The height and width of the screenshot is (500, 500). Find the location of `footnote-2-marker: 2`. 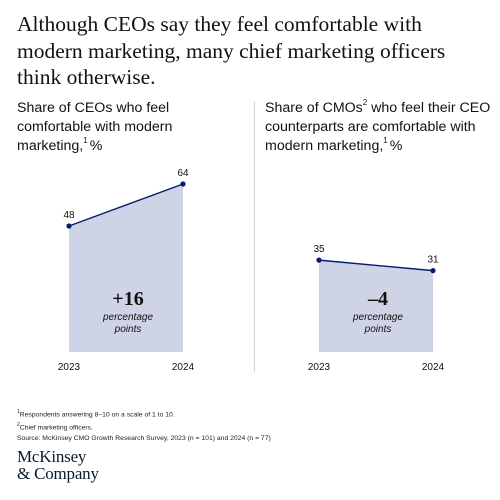

footnote-2-marker: 2 is located at coordinates (18, 425).